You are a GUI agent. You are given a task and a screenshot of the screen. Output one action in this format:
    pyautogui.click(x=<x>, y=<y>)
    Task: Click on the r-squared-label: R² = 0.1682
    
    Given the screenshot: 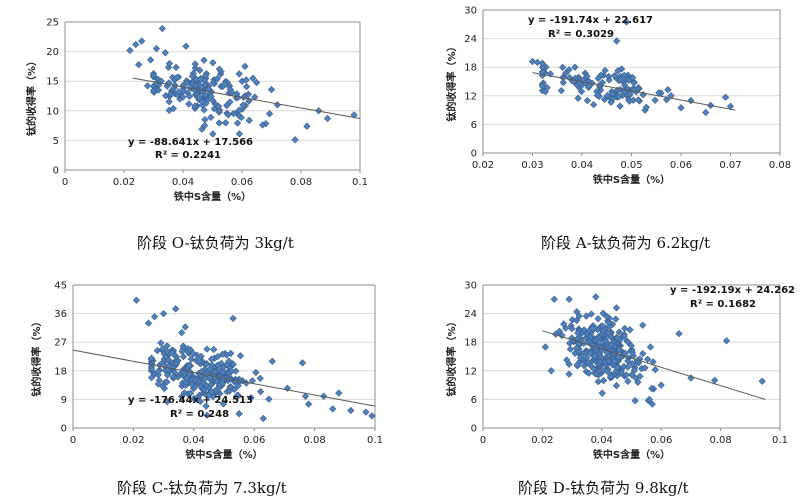 What is the action you would take?
    pyautogui.click(x=723, y=304)
    